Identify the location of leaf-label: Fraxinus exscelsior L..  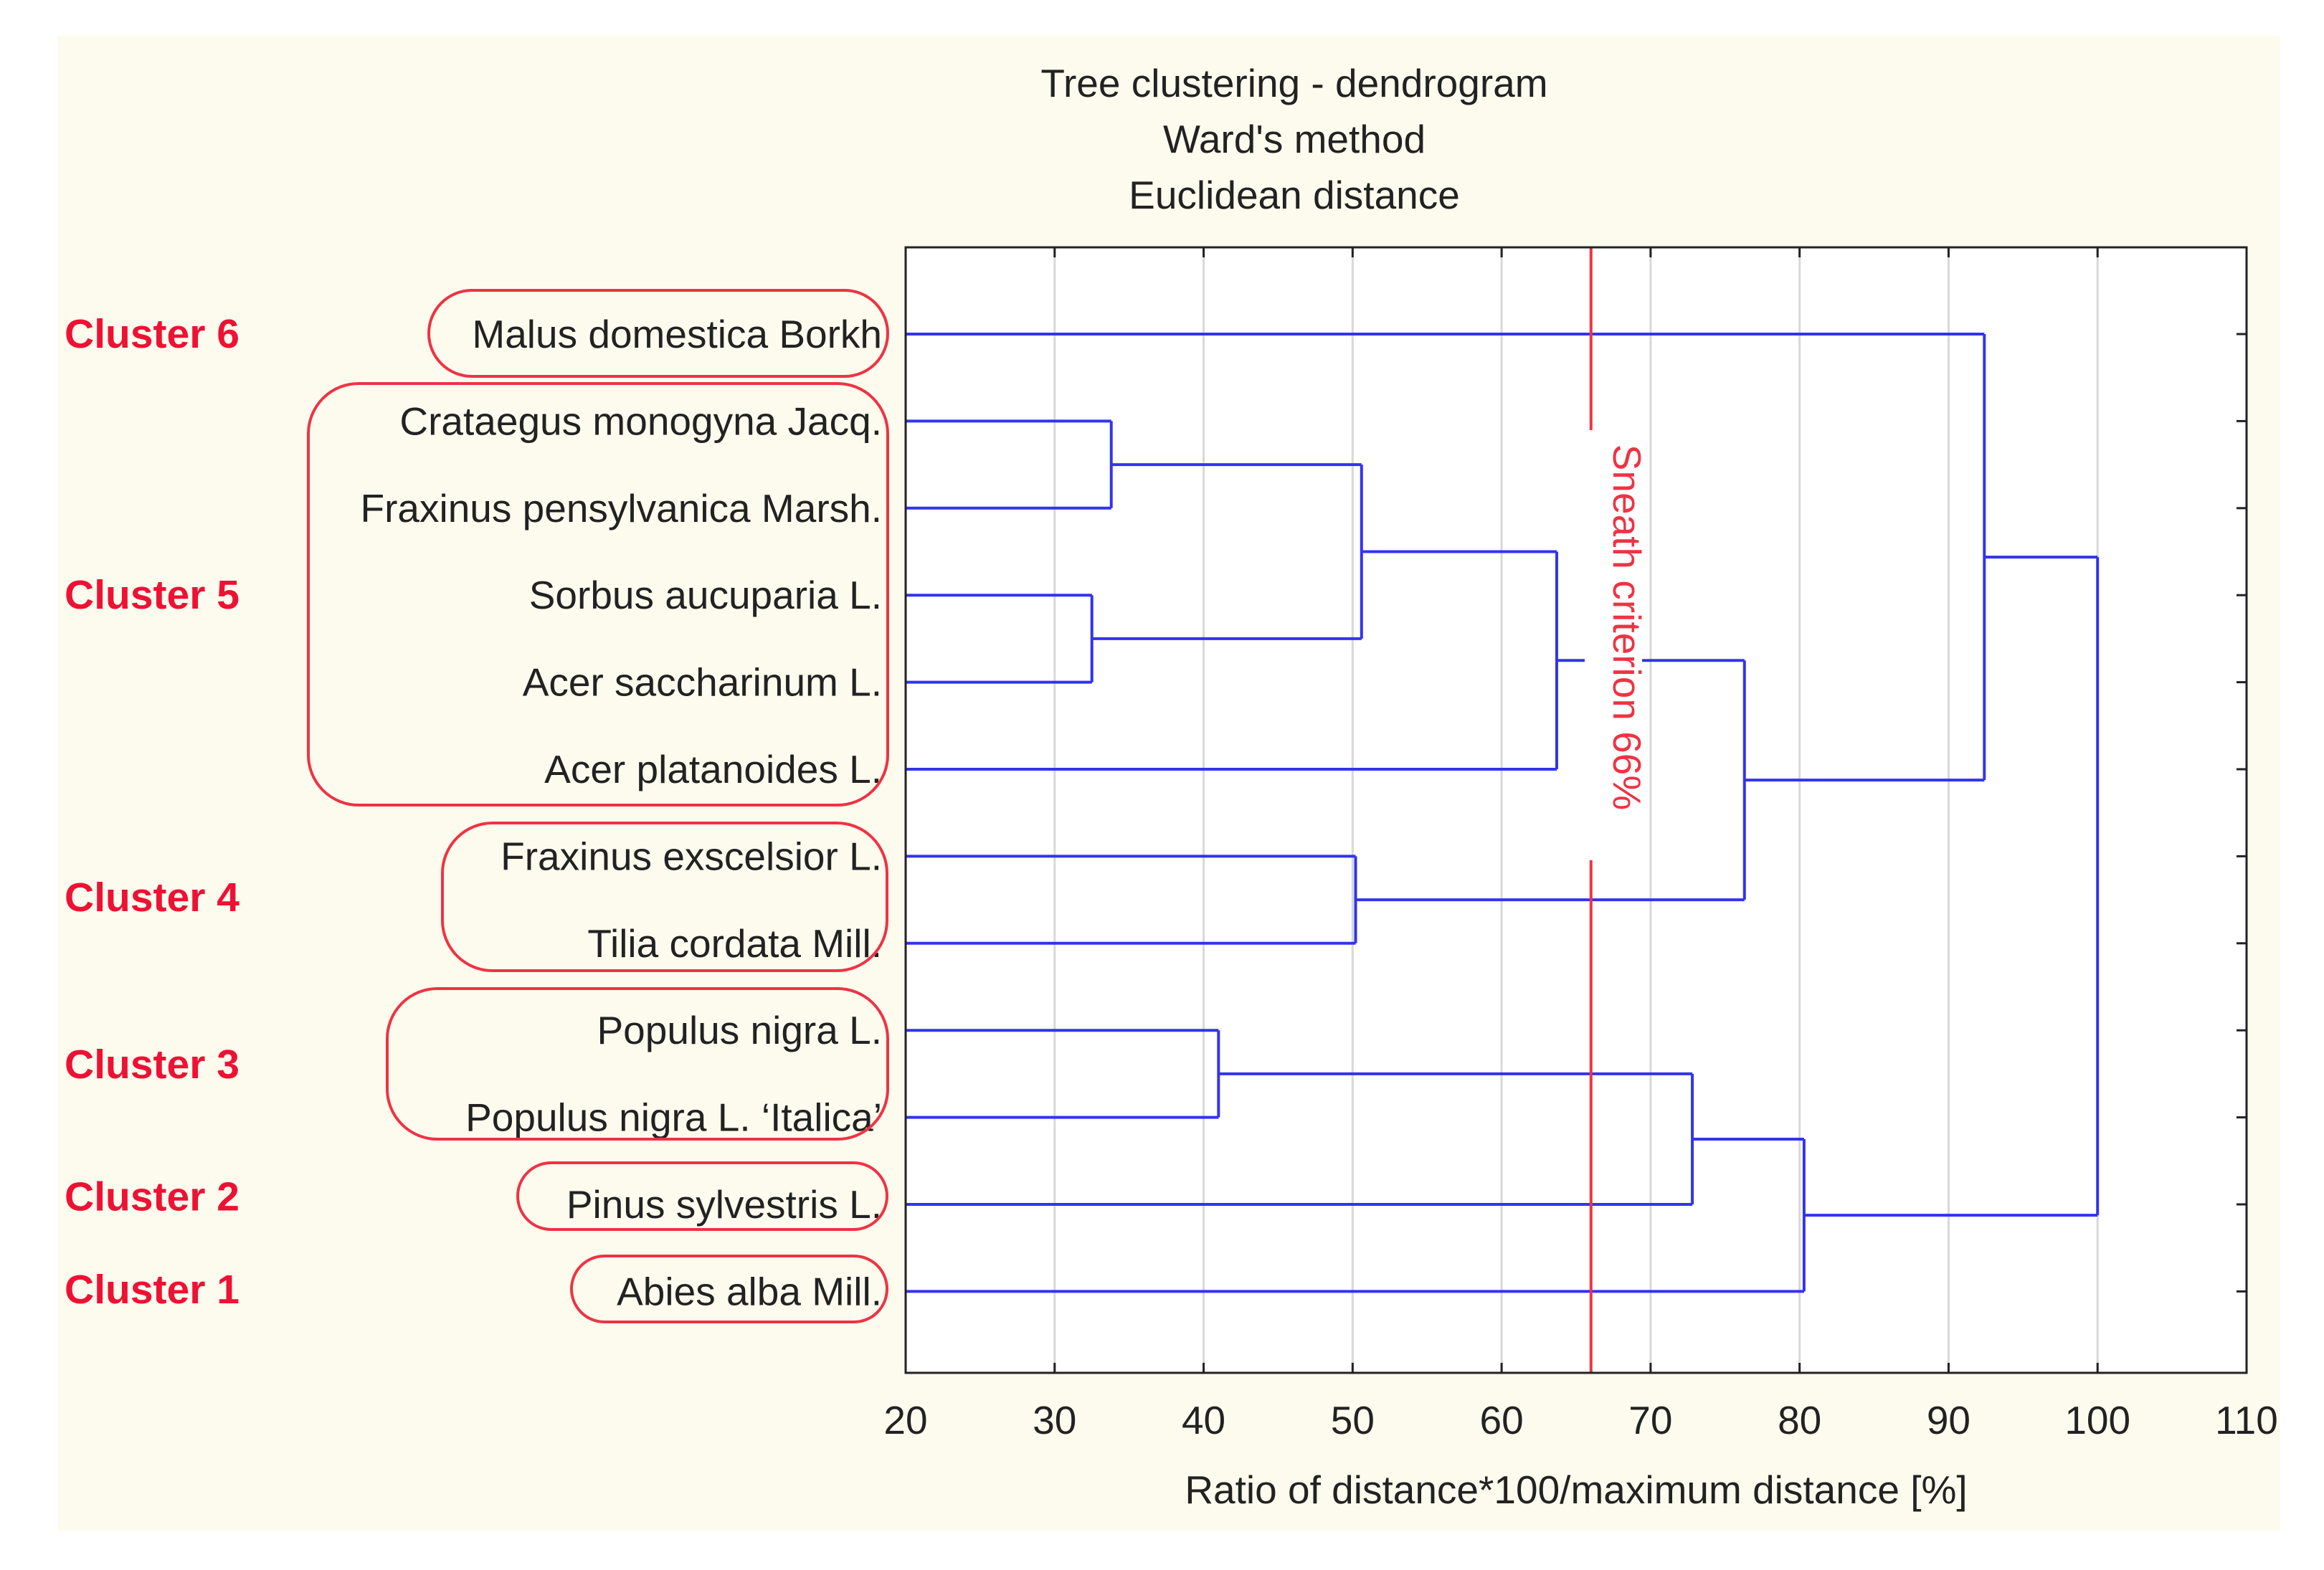
(691, 856).